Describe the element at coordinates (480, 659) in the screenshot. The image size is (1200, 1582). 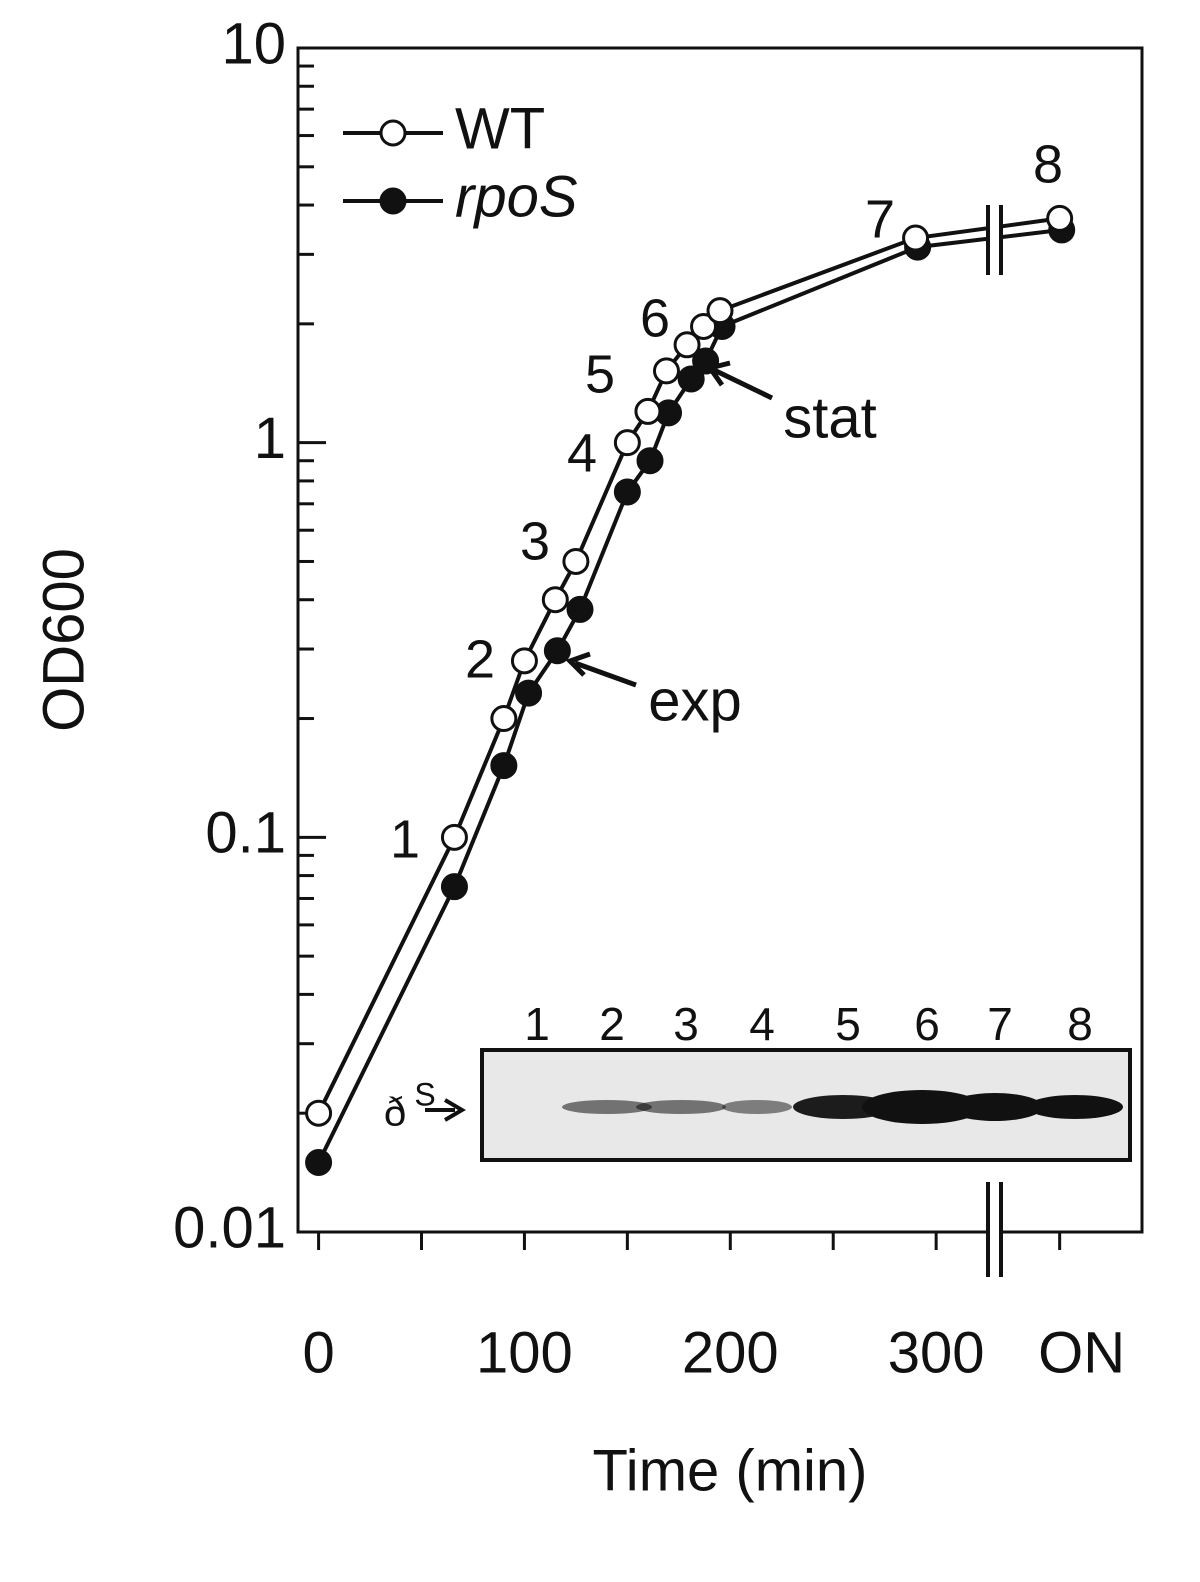
I see `point-label: 2` at that location.